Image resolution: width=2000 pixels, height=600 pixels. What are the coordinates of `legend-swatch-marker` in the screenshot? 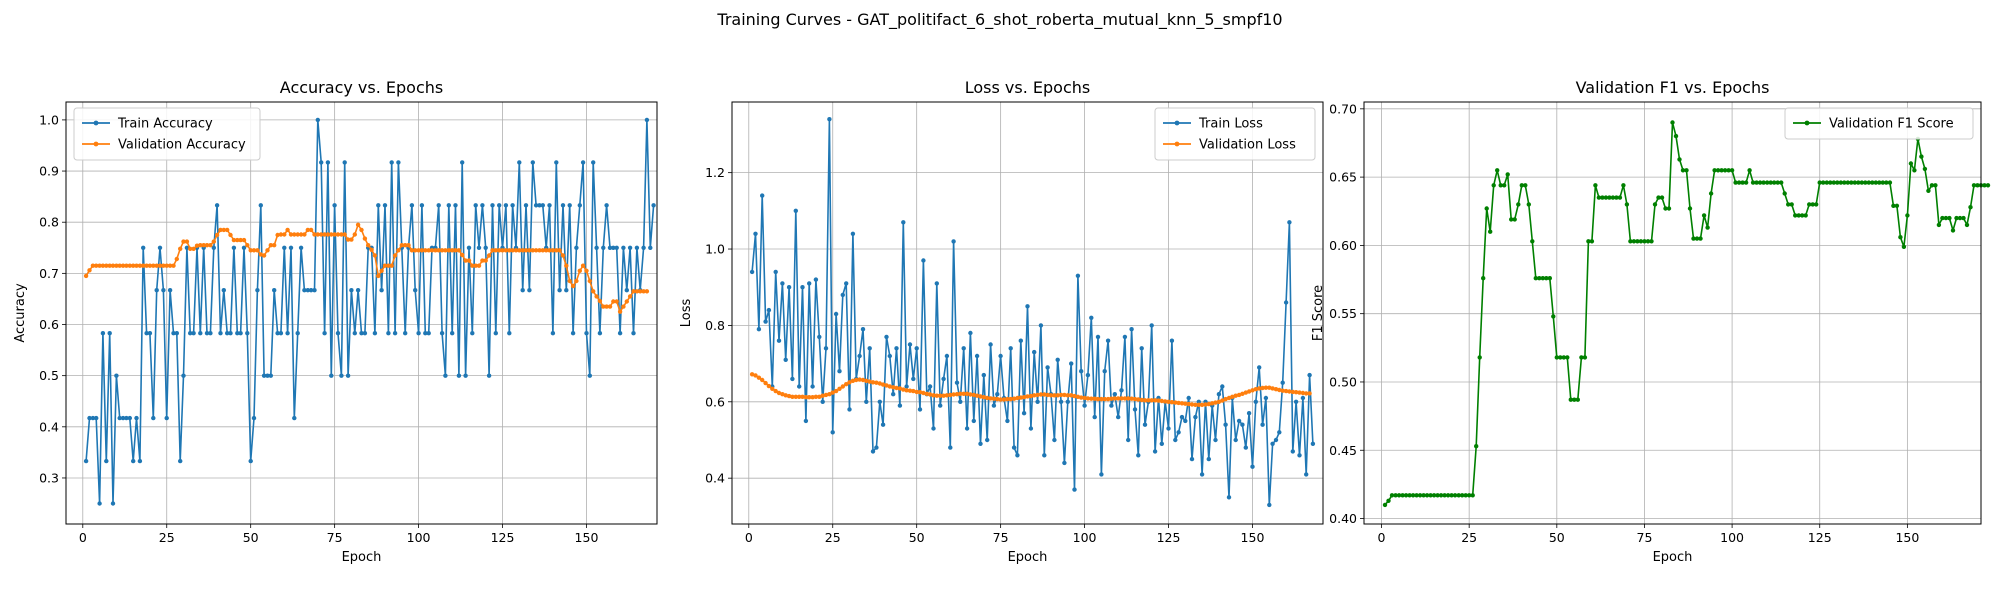 It's located at (96, 144).